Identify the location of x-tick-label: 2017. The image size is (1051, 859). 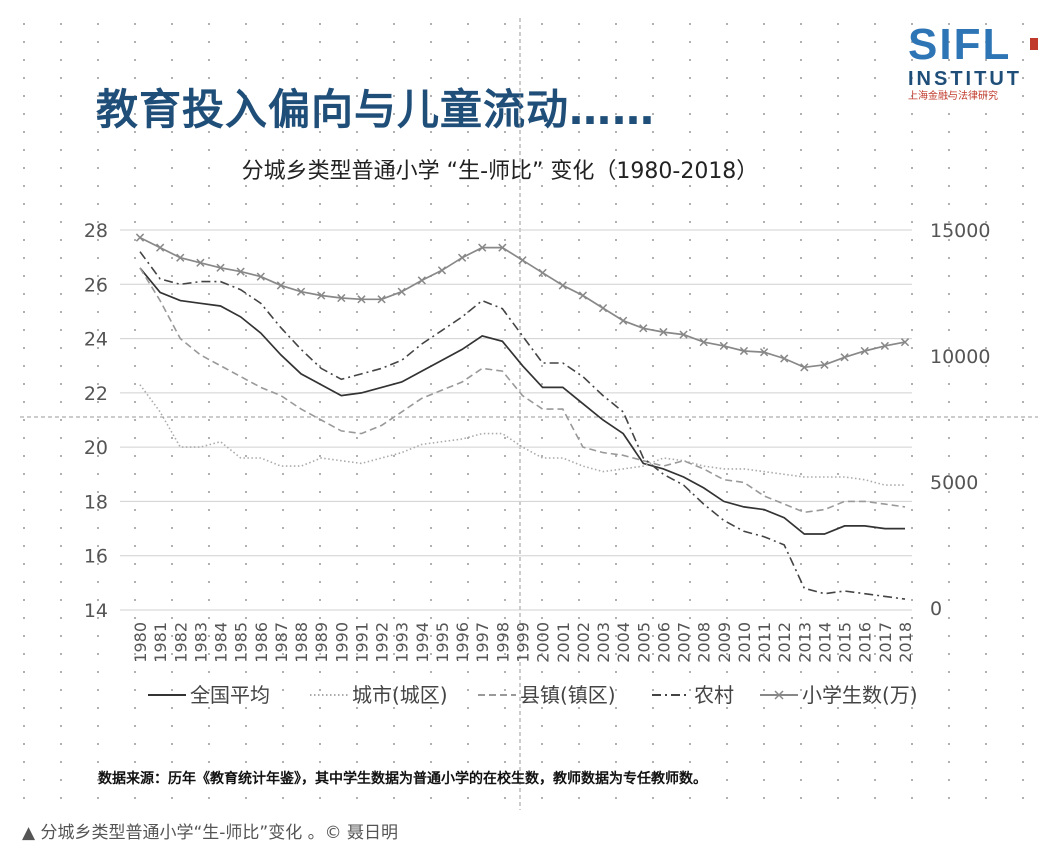
(885, 642).